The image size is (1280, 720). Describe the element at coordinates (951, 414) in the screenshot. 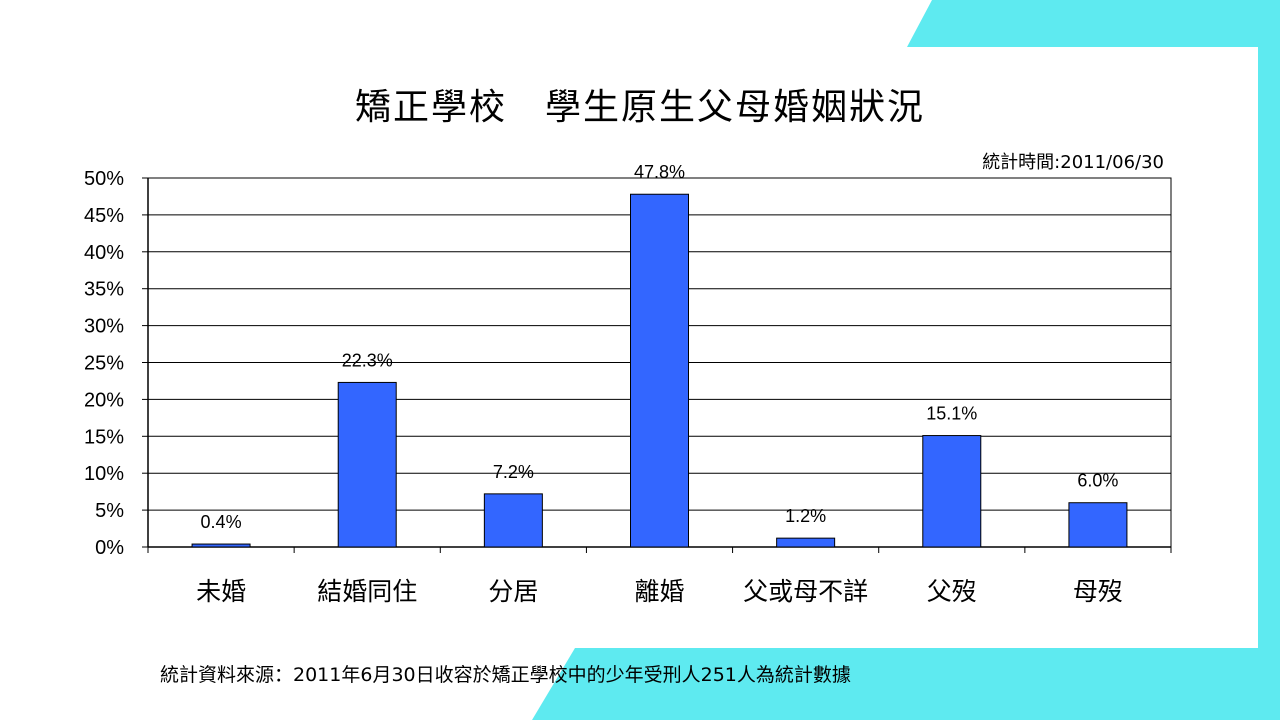

I see `data-label: 15.1%` at that location.